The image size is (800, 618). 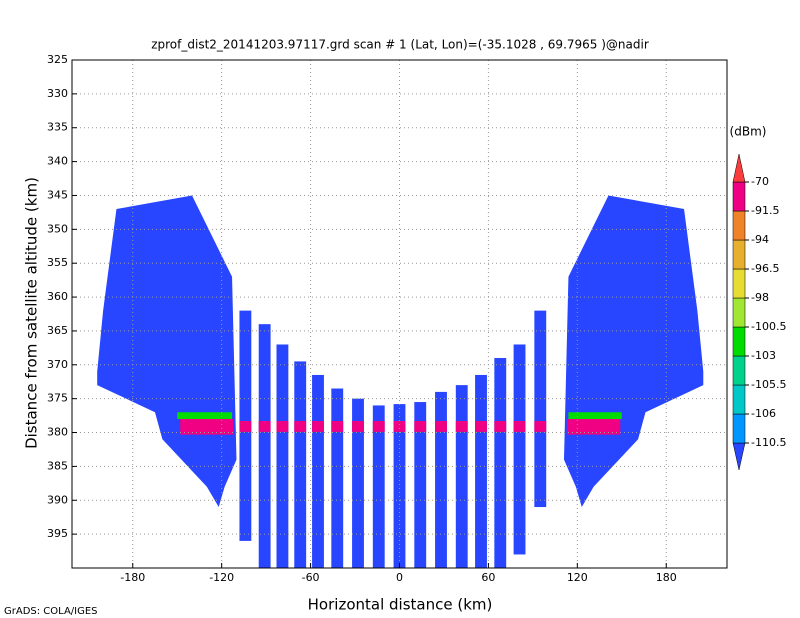 What do you see at coordinates (57, 296) in the screenshot?
I see `y-tick-label: 360` at bounding box center [57, 296].